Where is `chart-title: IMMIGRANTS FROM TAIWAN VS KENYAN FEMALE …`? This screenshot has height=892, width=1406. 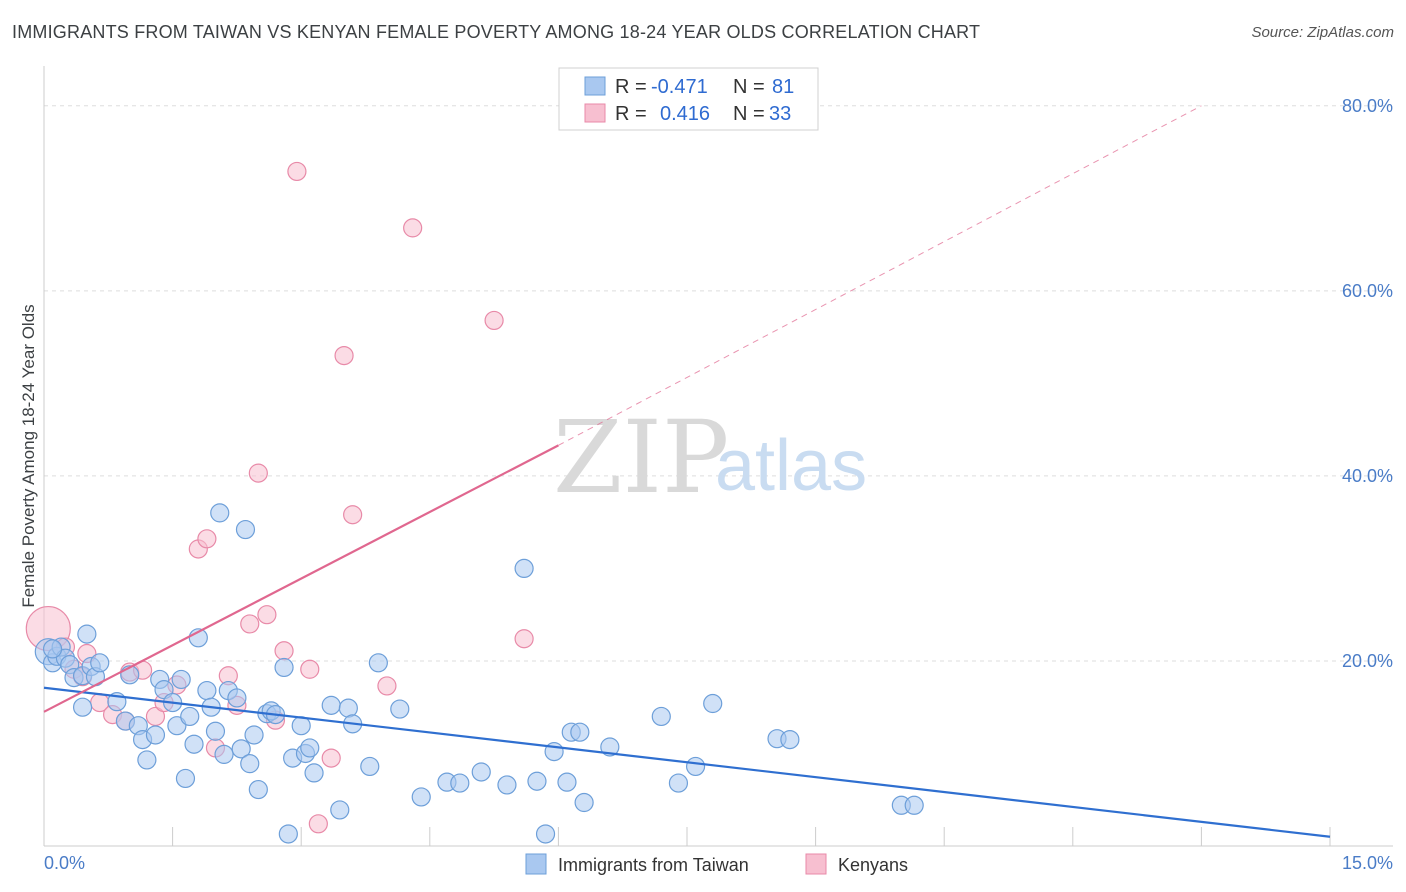
chart-title: IMMIGRANTS FROM TAIWAN VS KENYAN FEMALE … is located at coordinates (496, 32).